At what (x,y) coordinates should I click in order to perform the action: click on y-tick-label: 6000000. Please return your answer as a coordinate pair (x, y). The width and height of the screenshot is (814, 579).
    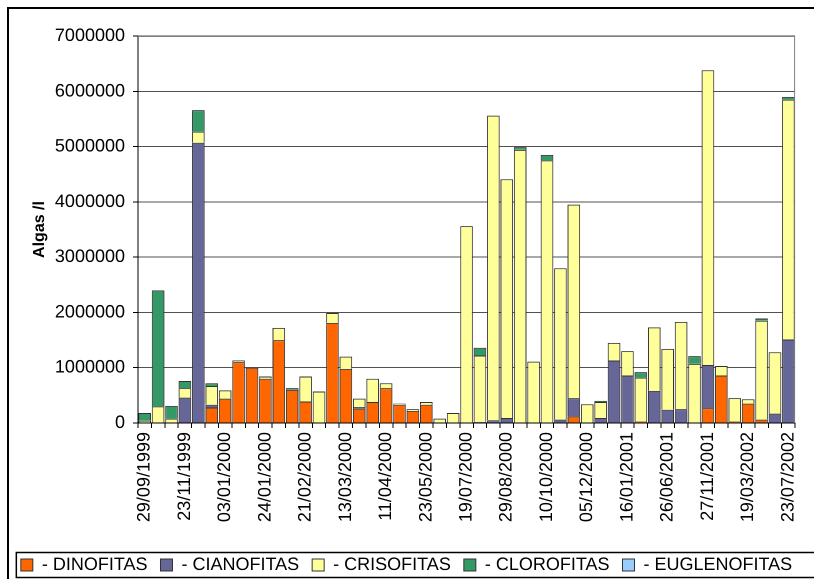
    Looking at the image, I should click on (89, 90).